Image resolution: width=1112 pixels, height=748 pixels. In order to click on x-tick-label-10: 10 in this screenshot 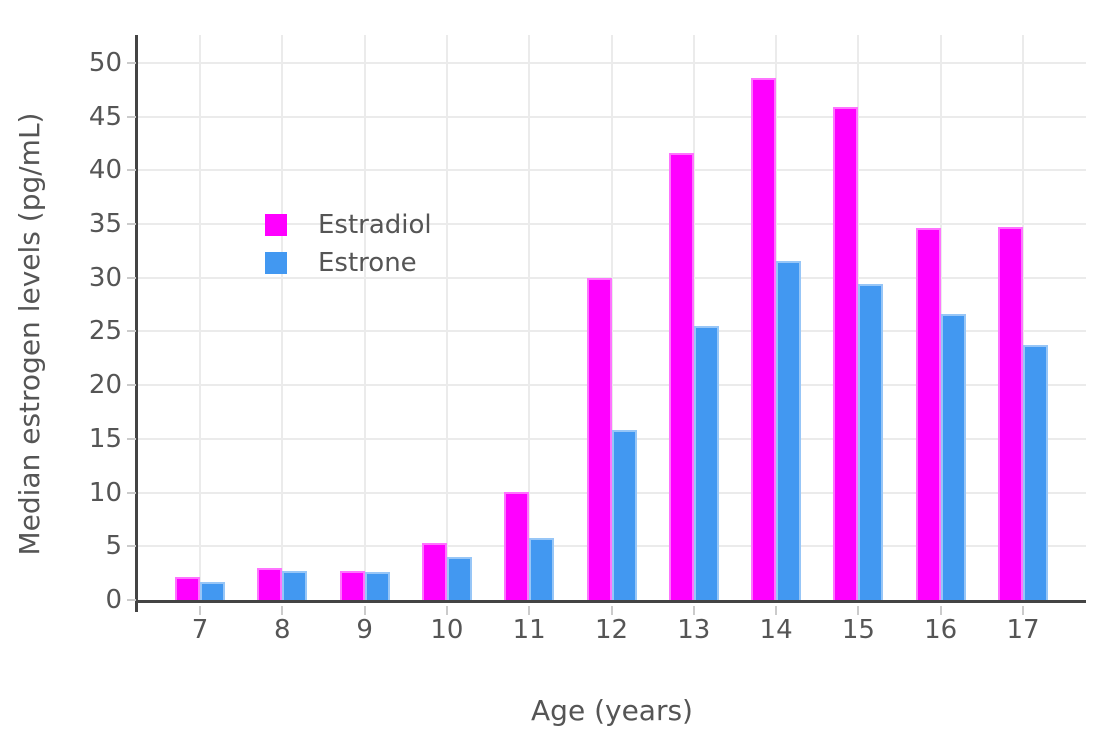, I will do `click(447, 630)`.